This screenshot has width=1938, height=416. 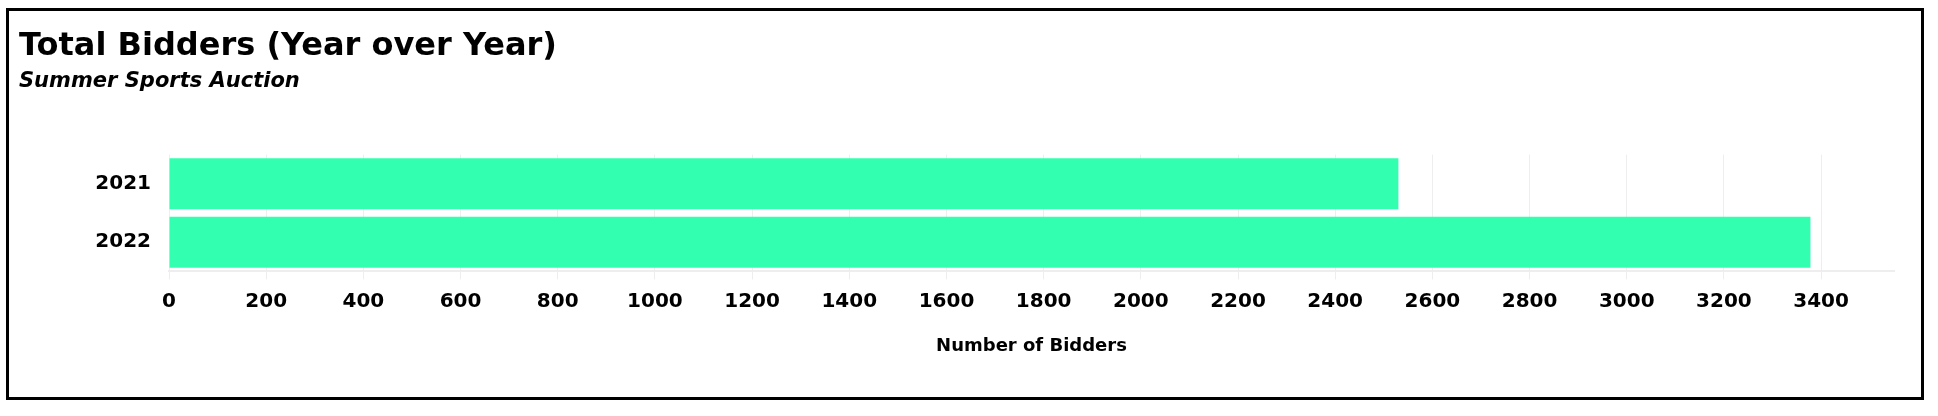 What do you see at coordinates (946, 299) in the screenshot?
I see `x-tick-label: 1600` at bounding box center [946, 299].